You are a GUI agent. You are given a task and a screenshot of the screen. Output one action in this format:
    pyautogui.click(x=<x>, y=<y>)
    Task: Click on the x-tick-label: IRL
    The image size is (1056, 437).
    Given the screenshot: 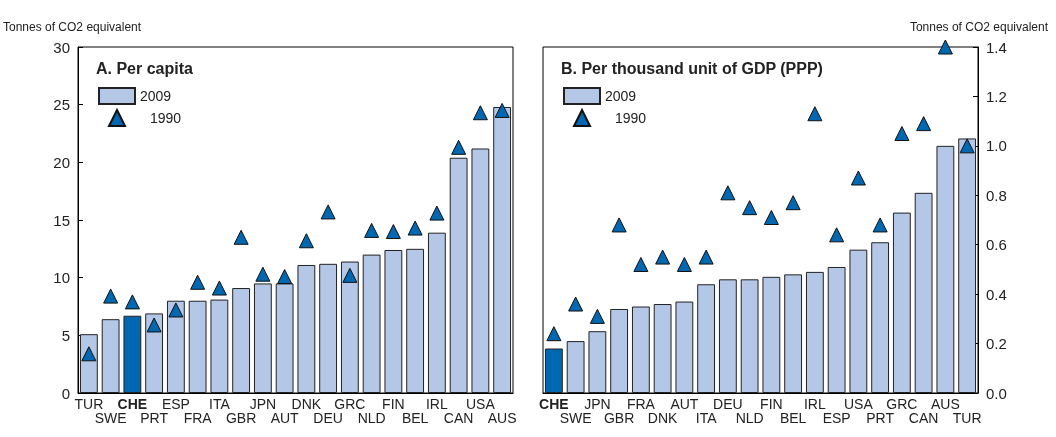 What is the action you would take?
    pyautogui.click(x=814, y=404)
    